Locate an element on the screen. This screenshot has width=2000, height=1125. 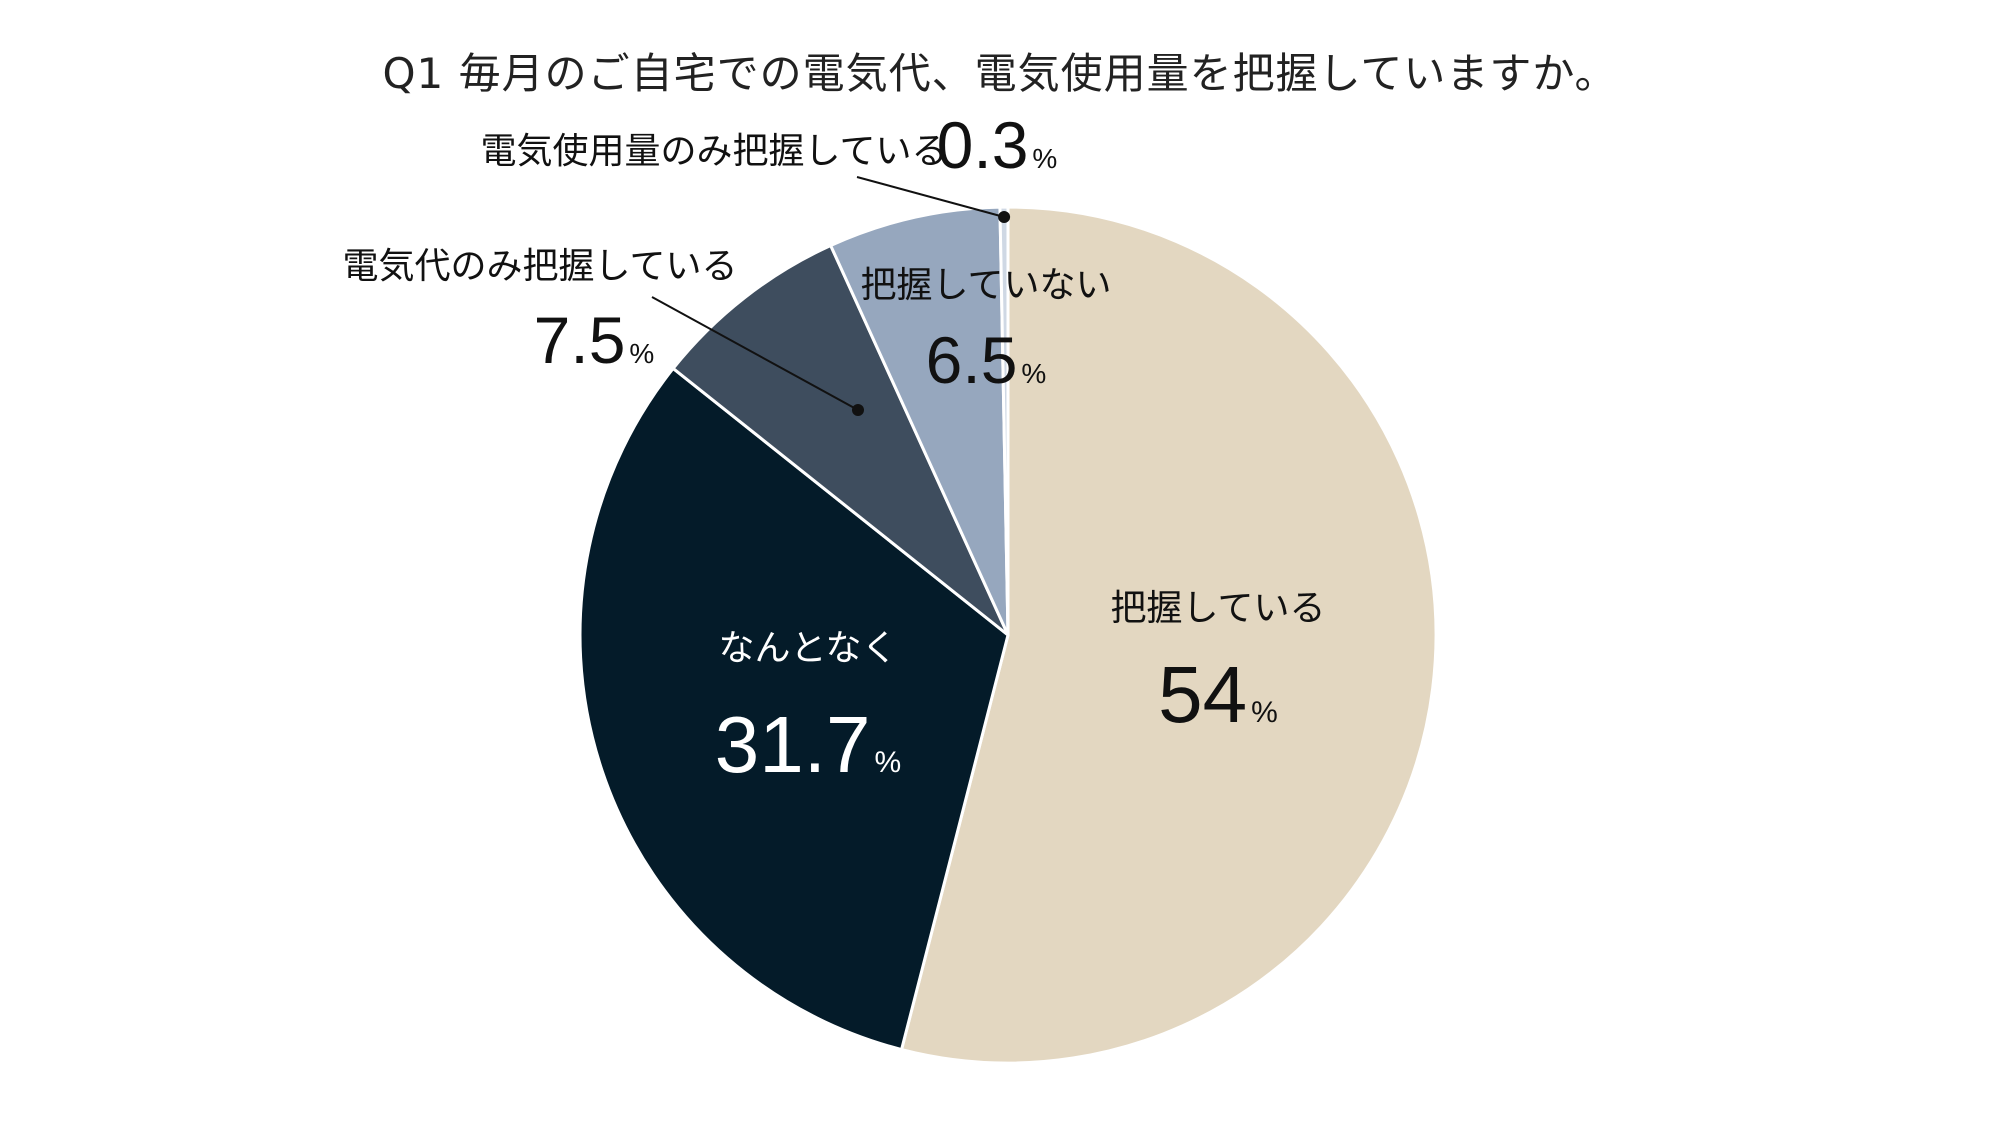
slice-label-name-0: 把握している is located at coordinates (1218, 608).